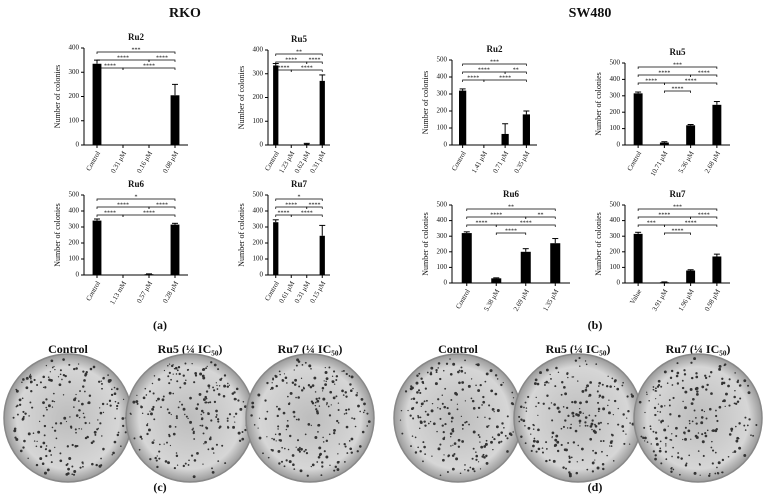 The image size is (775, 495). I want to click on significance-bracket, so click(136, 52).